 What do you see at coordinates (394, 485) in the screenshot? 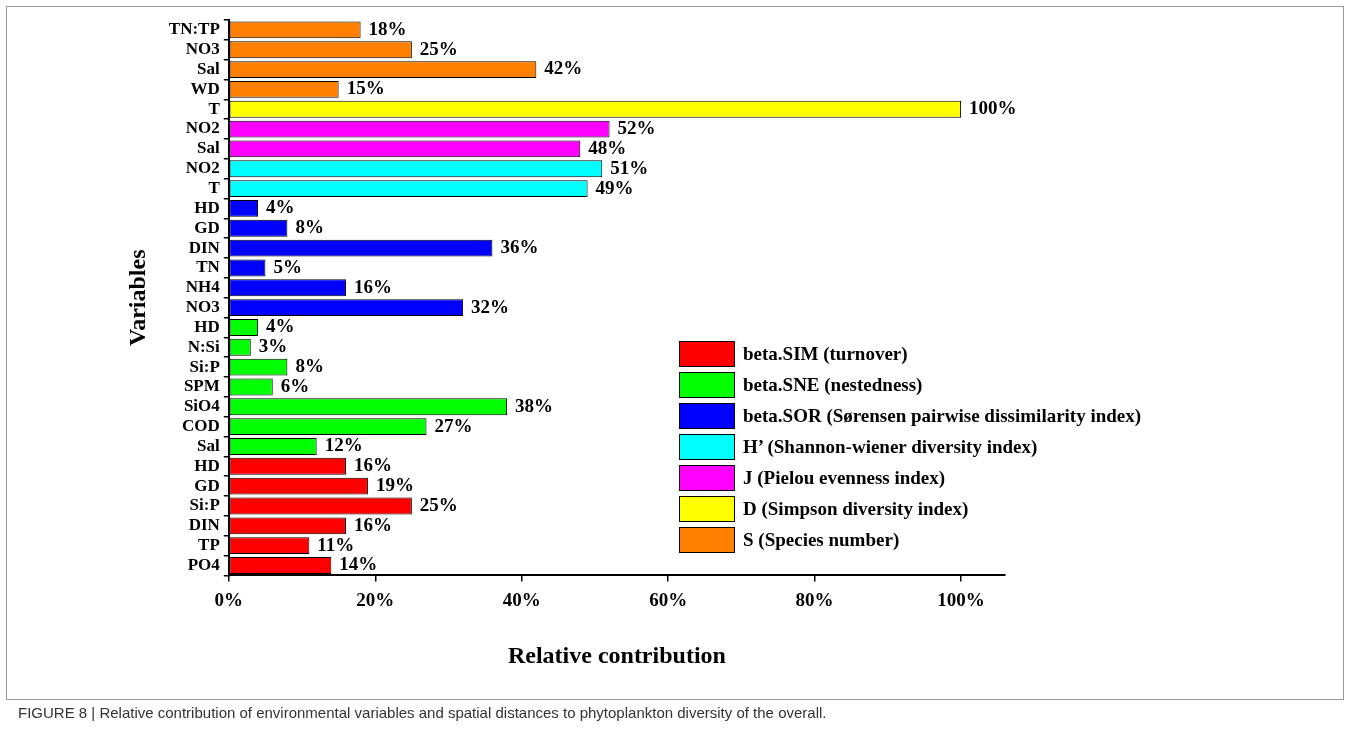
I see `data-label: 19%` at bounding box center [394, 485].